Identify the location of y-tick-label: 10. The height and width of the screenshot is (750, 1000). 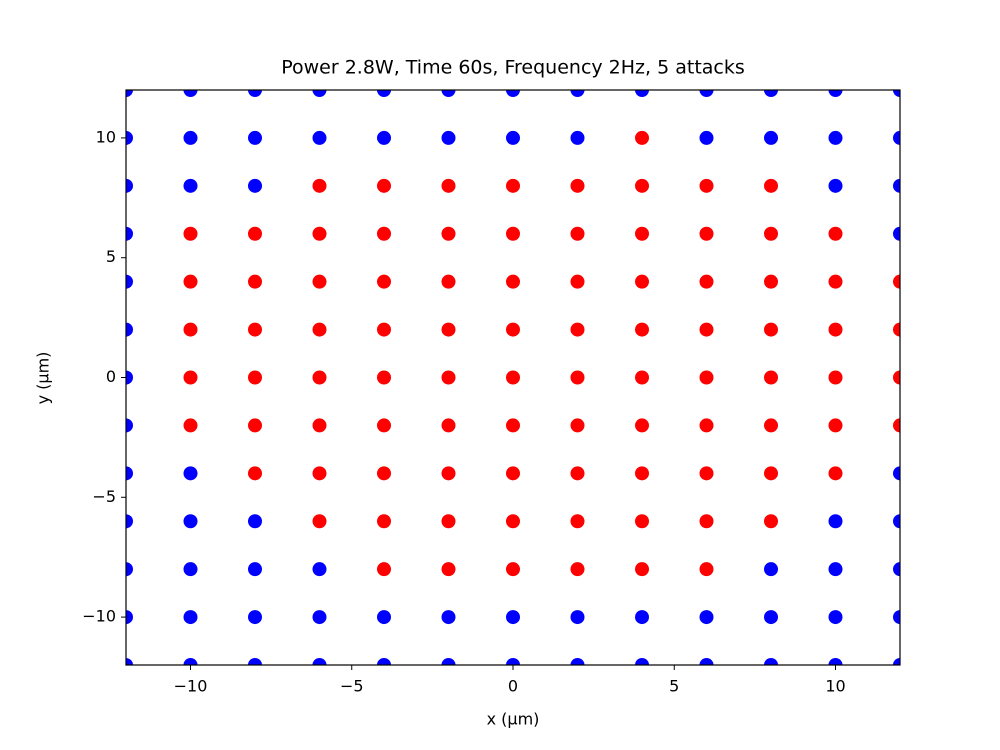
(106, 136).